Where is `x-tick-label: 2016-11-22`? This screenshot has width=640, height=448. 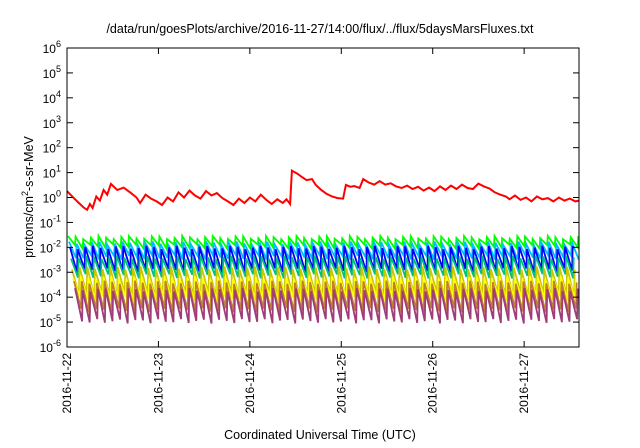
x-tick-label: 2016-11-22 is located at coordinates (67, 383).